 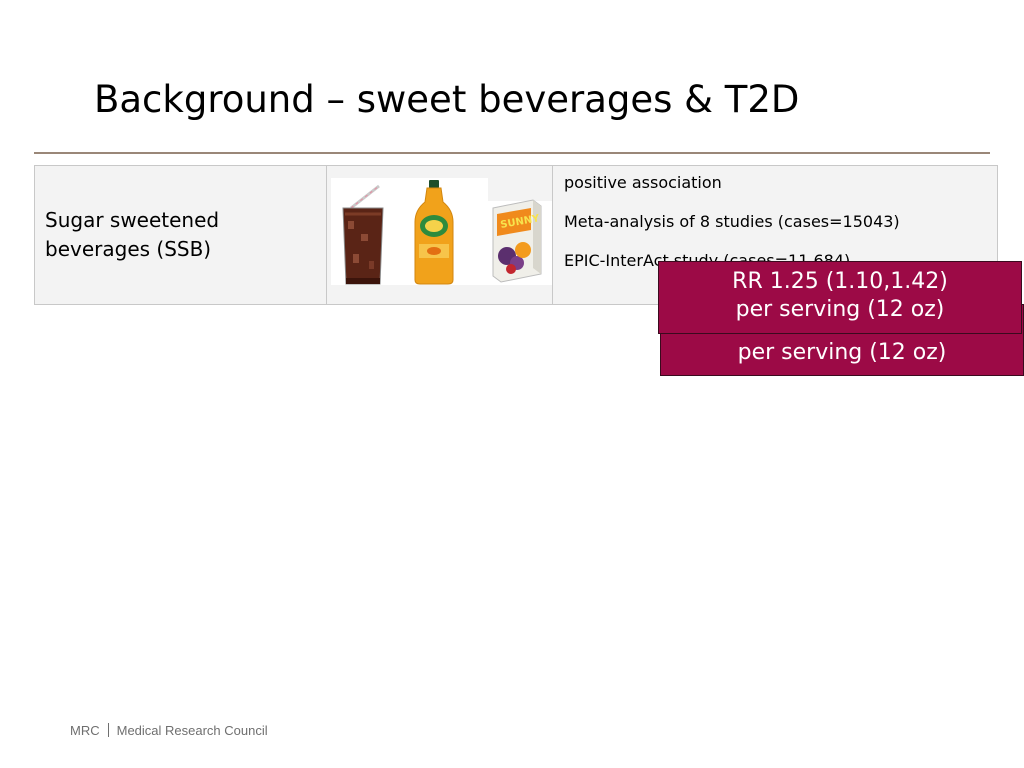 I want to click on cola-glass-icon, so click(x=363, y=234).